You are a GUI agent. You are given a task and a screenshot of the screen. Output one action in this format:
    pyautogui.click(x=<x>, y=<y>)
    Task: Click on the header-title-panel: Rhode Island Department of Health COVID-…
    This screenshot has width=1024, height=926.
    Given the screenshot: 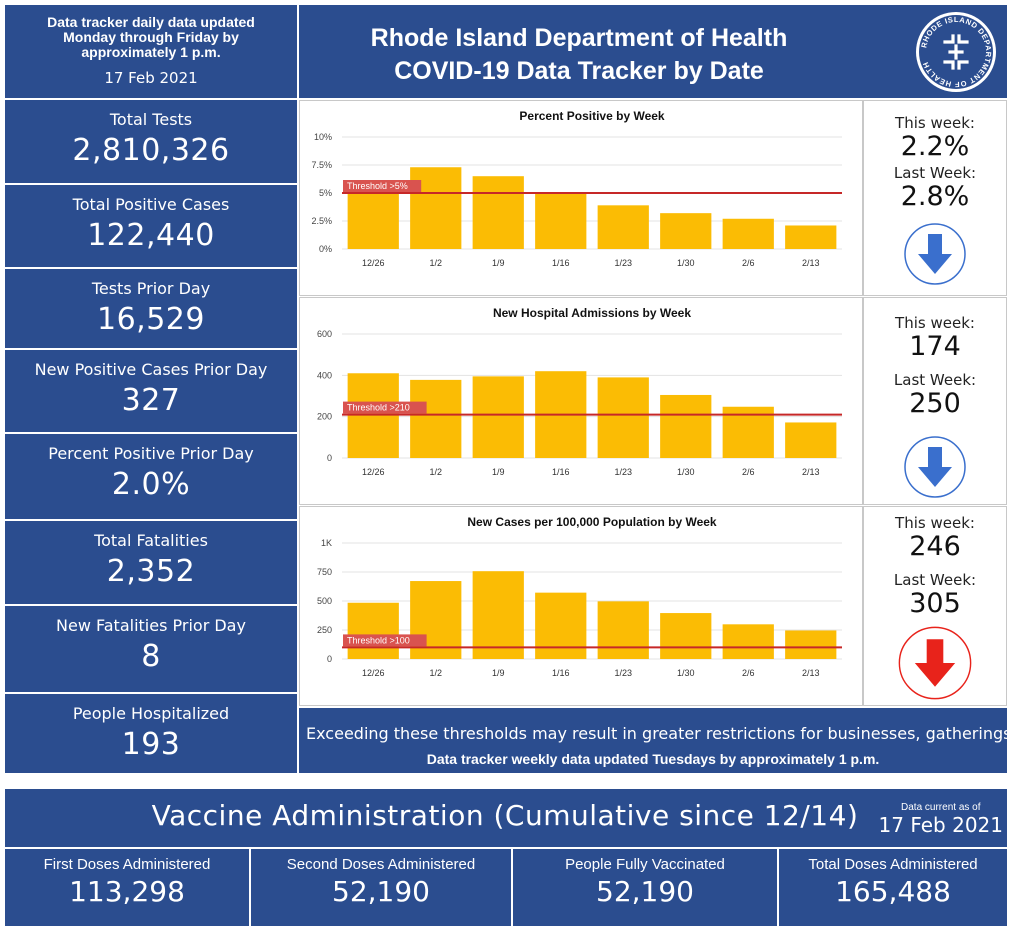 What is the action you would take?
    pyautogui.click(x=653, y=51)
    